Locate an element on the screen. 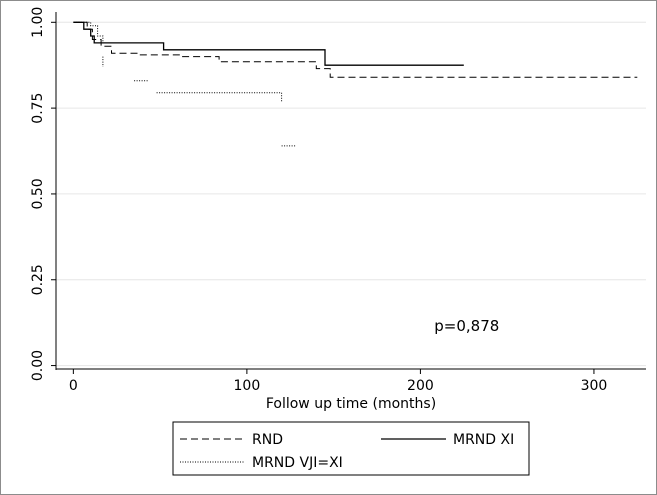  legend-mrnd-vji-xi-label: MRND VJI=XI is located at coordinates (297, 463).